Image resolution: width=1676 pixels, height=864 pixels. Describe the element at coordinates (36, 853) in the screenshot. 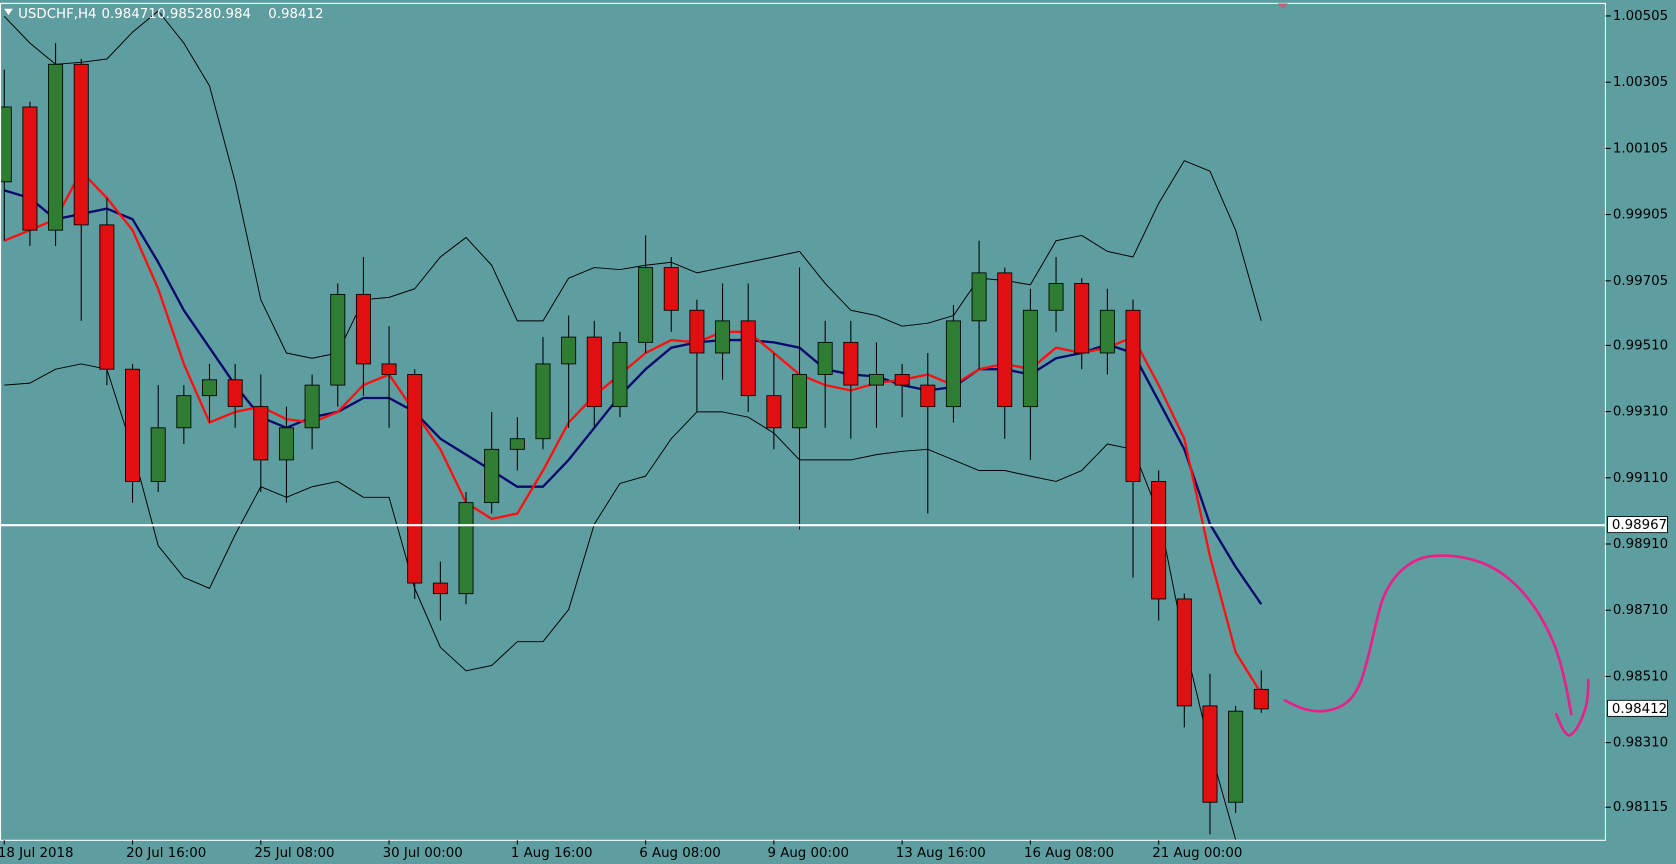

I see `x-tick-label: 18 Jul 2018` at that location.